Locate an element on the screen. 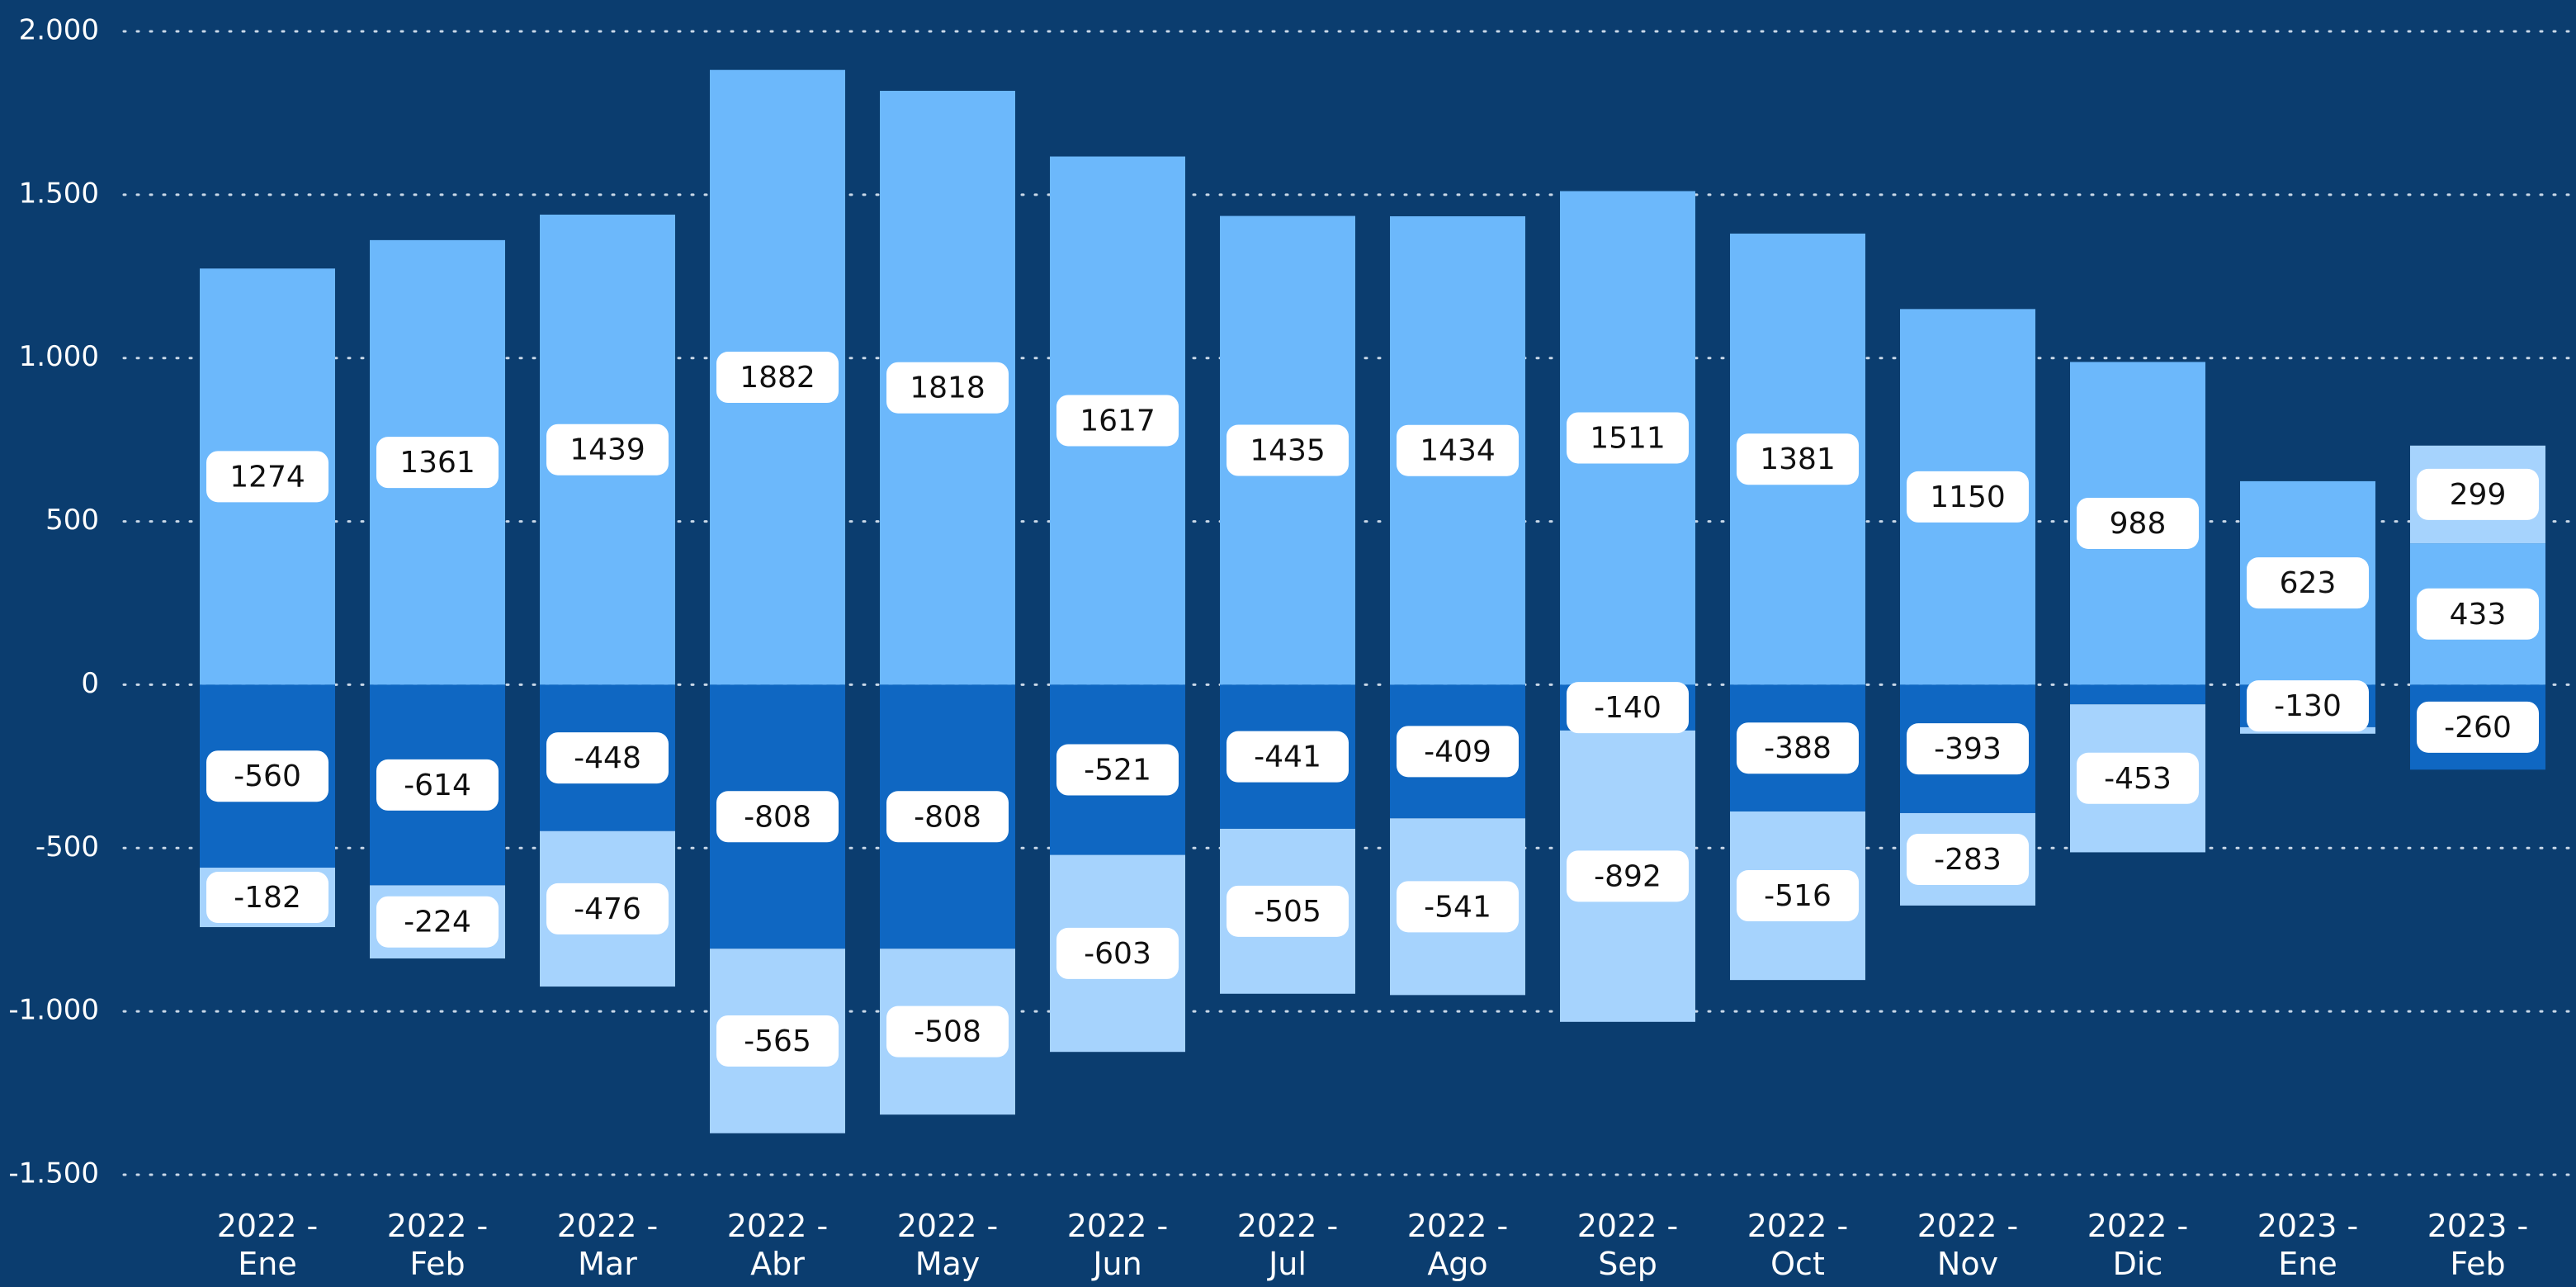 This screenshot has height=1287, width=2576. data-label-text: -521 is located at coordinates (1117, 771).